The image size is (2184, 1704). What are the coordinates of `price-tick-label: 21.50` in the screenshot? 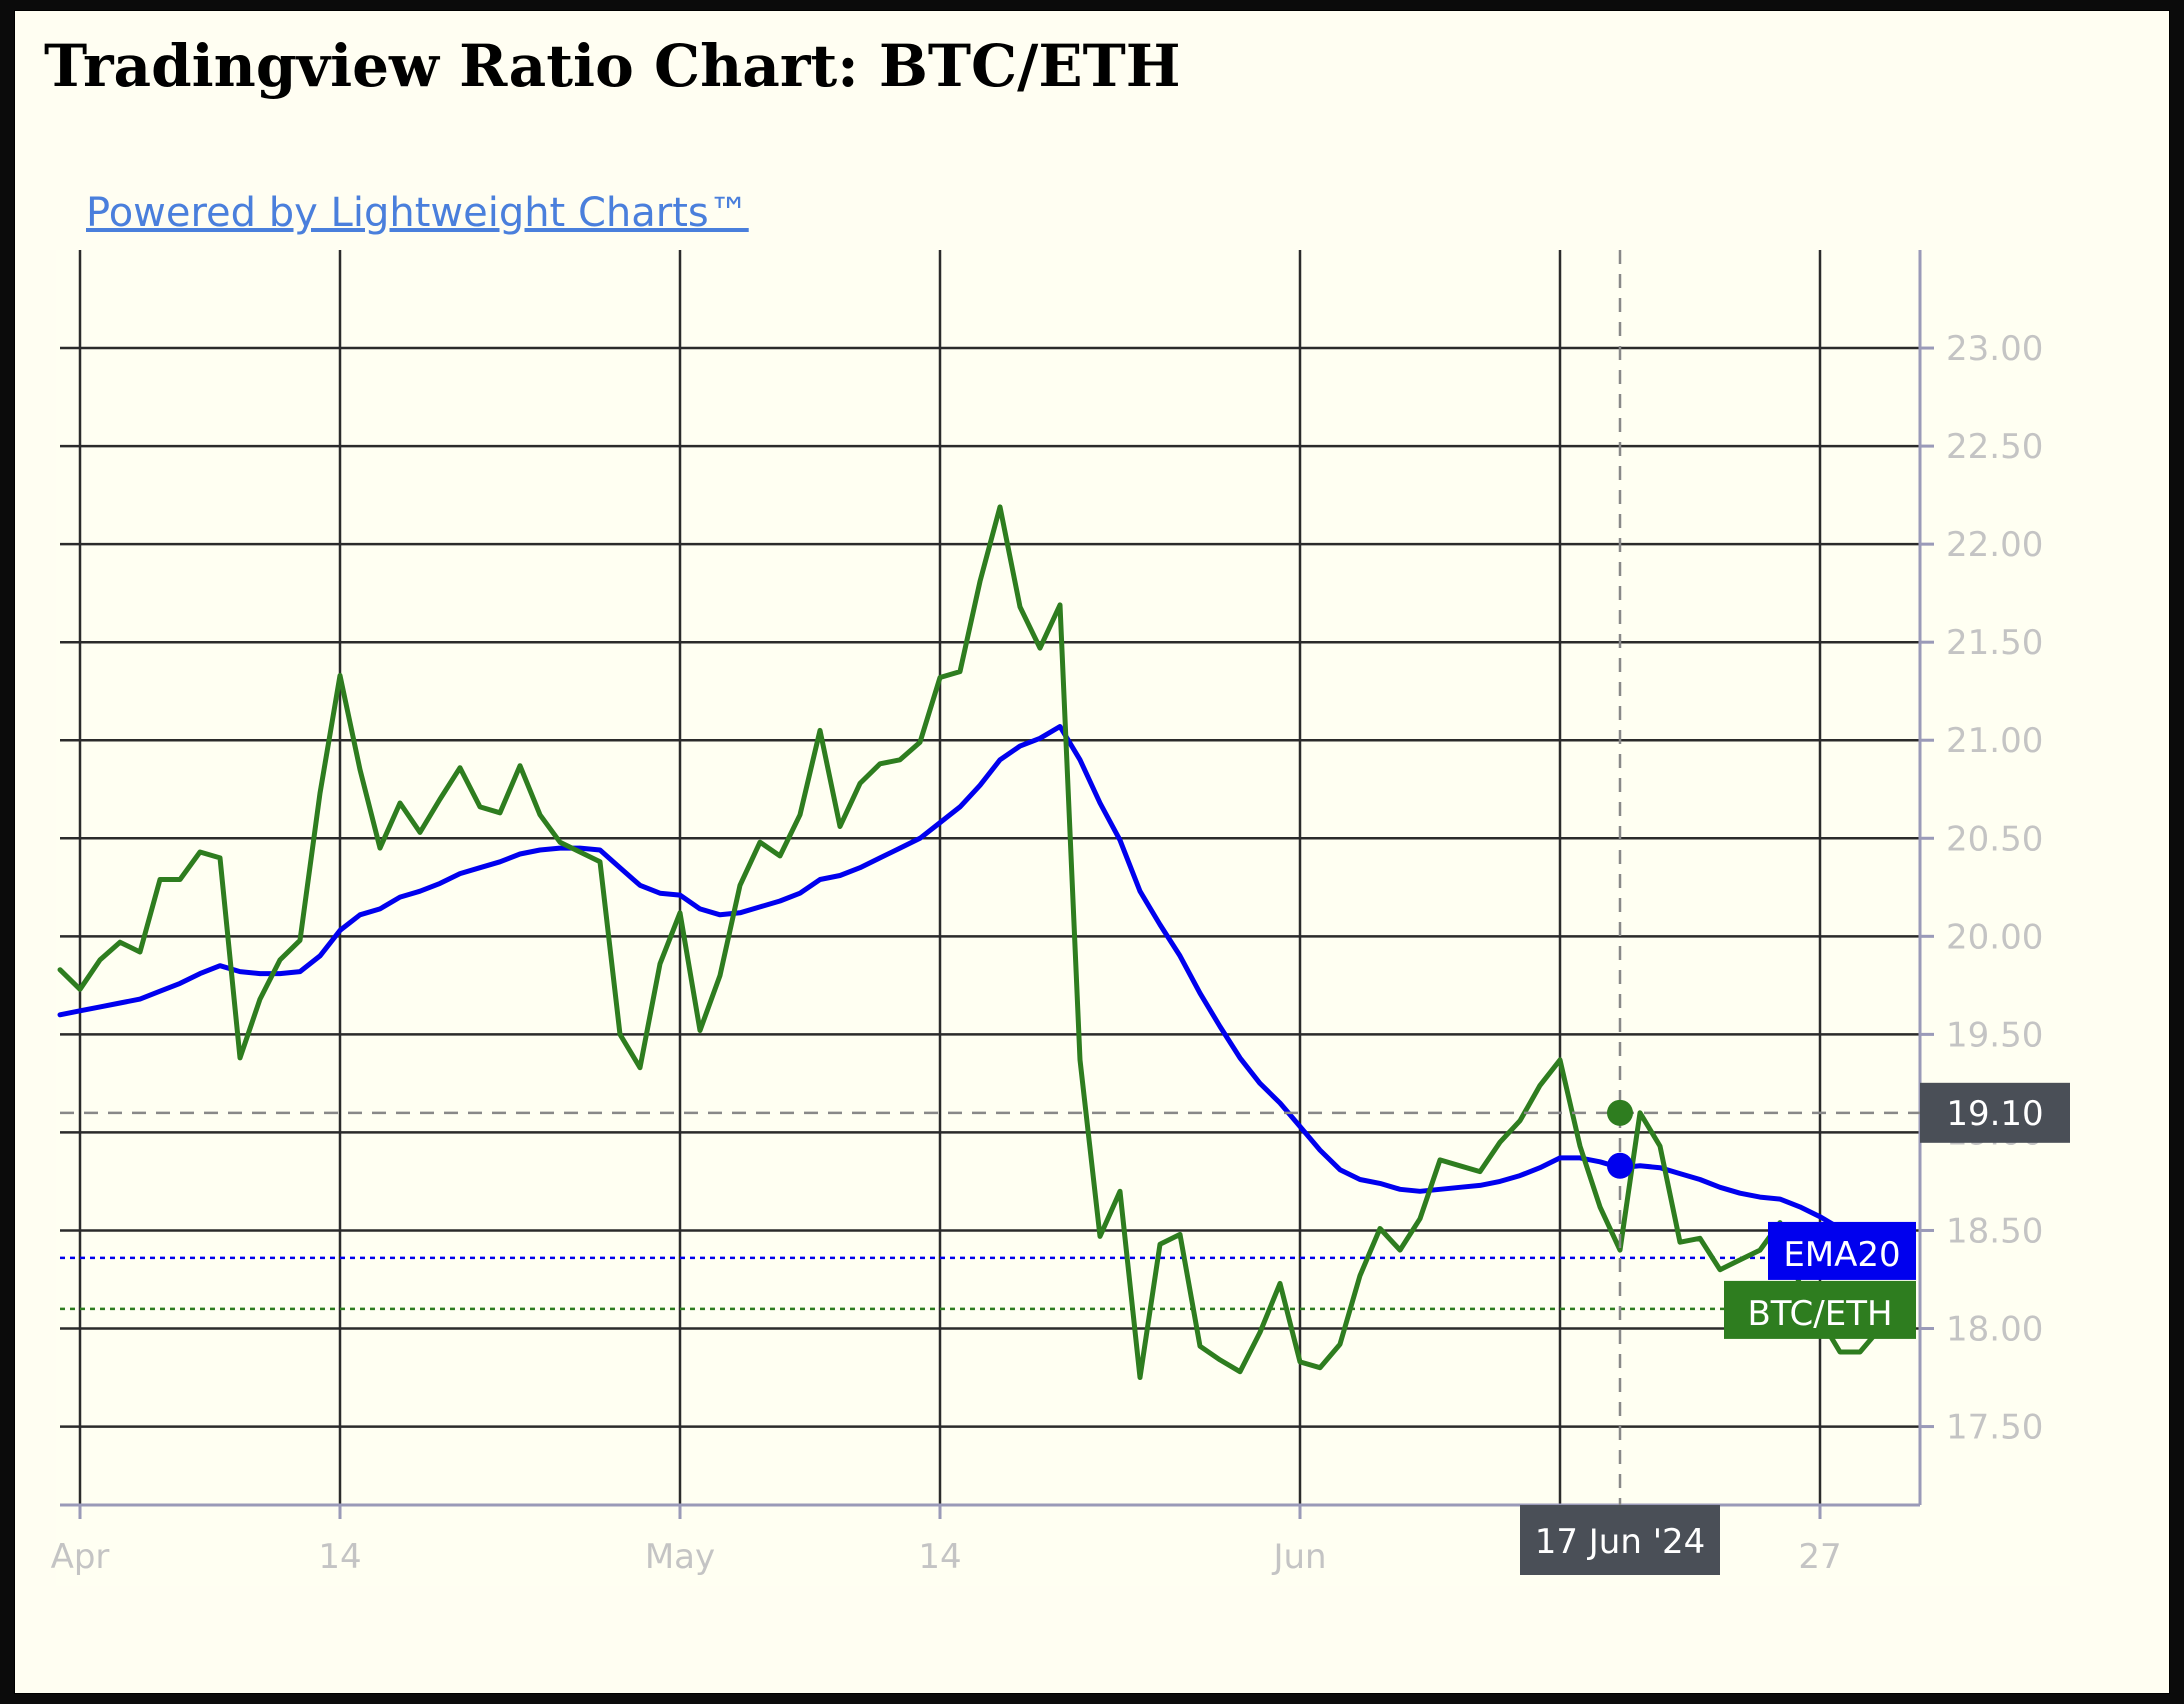 It's located at (1994, 643).